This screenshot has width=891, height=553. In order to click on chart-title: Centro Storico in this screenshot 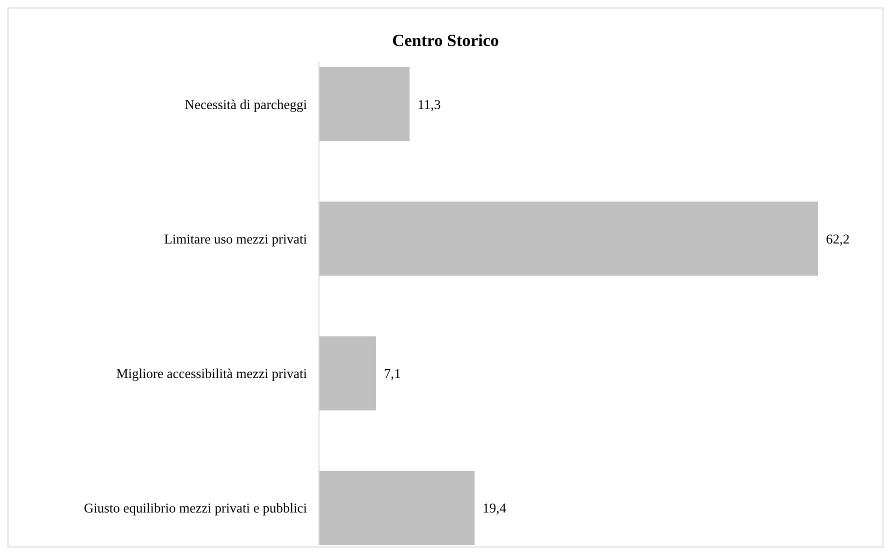, I will do `click(445, 40)`.